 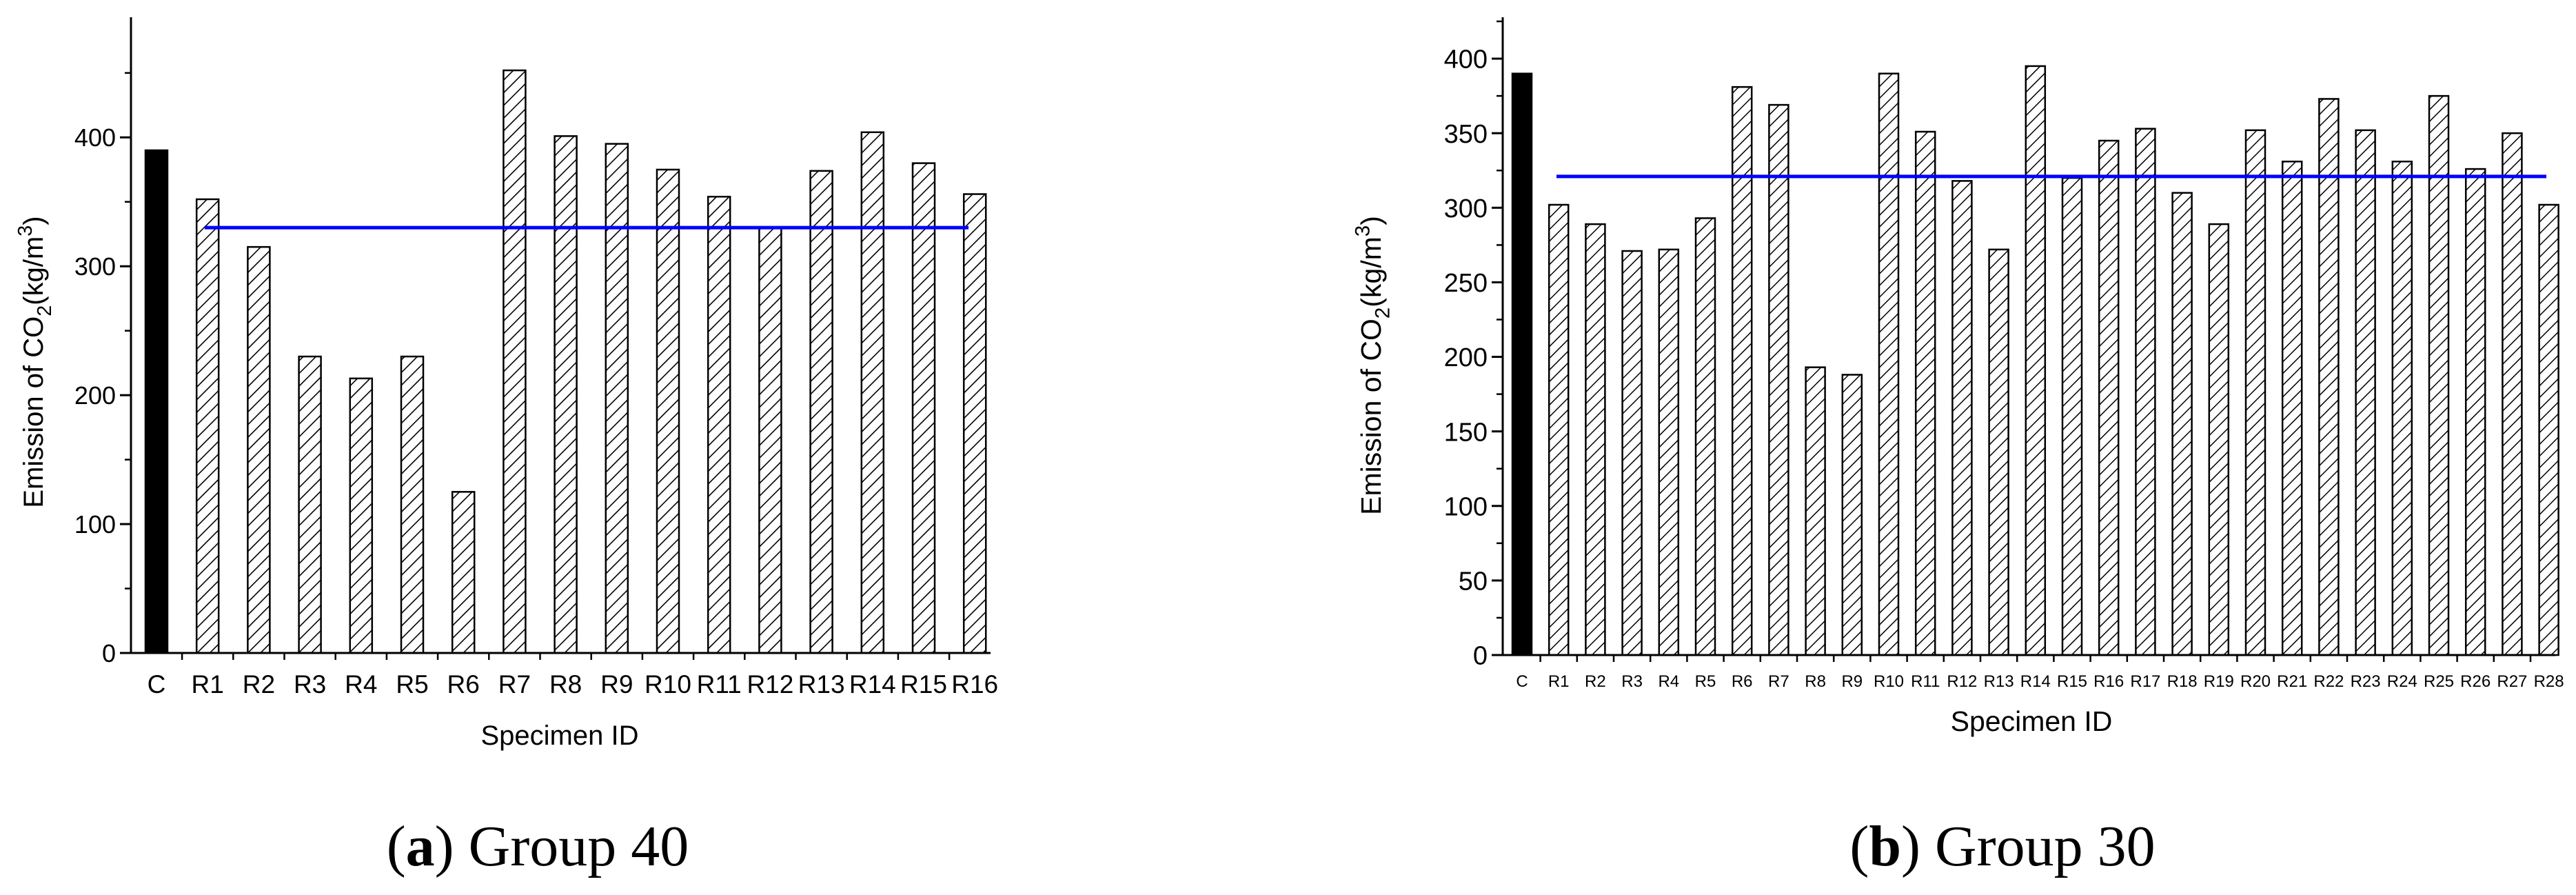 What do you see at coordinates (1885, 846) in the screenshot?
I see `caption-b-letter: b` at bounding box center [1885, 846].